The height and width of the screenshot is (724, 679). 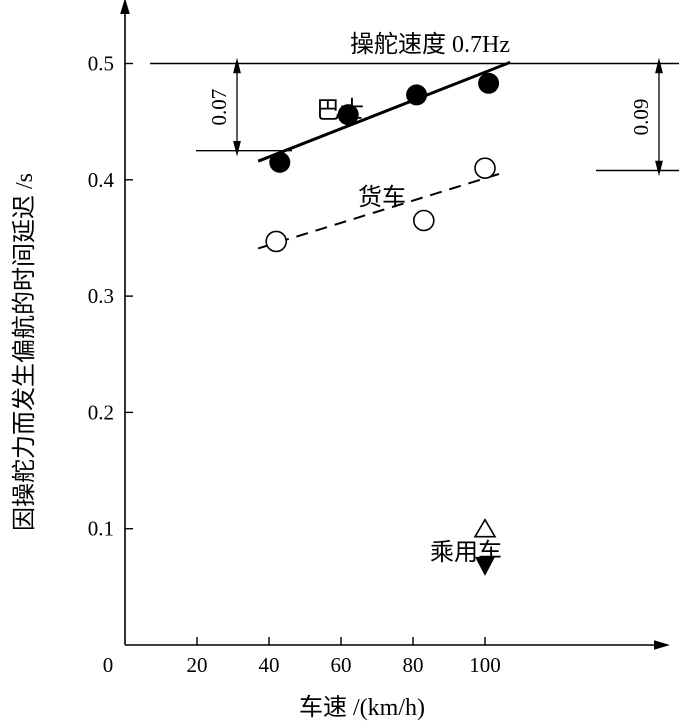 What do you see at coordinates (485, 528) in the screenshot?
I see `car-point-open-triangle` at bounding box center [485, 528].